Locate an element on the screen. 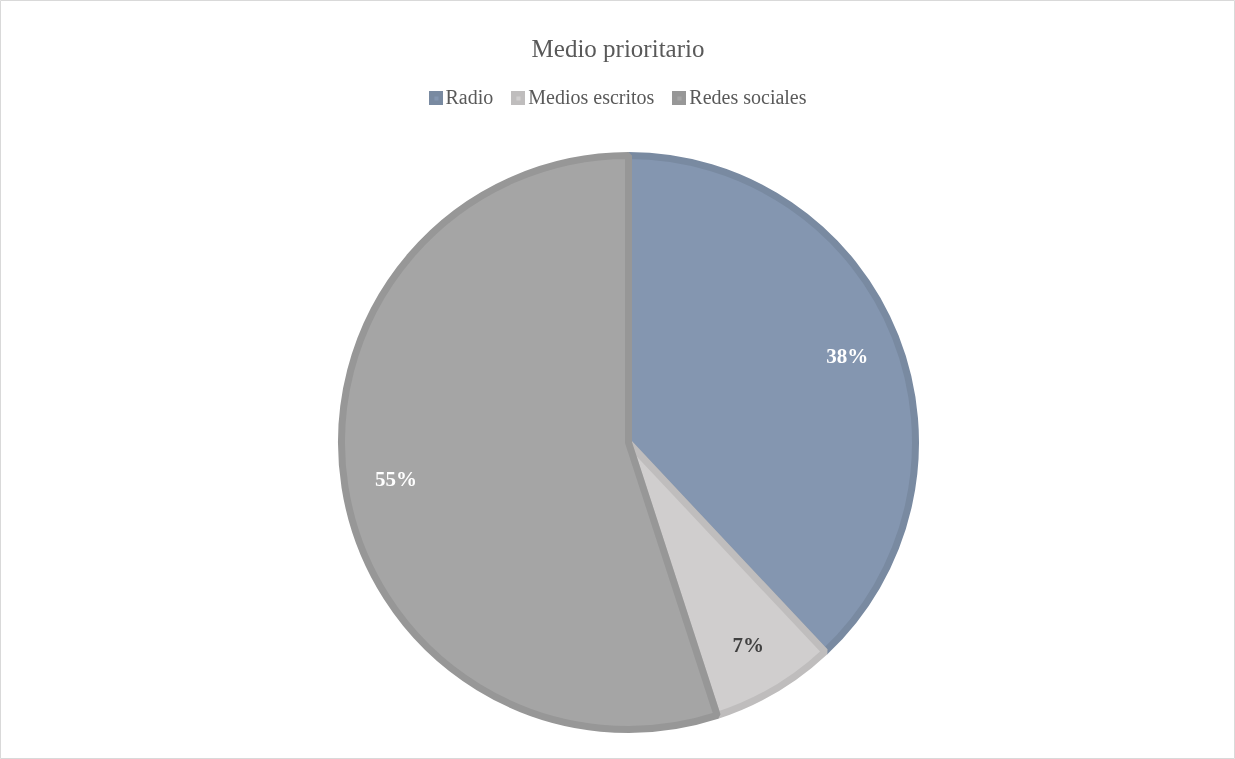 The height and width of the screenshot is (759, 1235). legend-label: Radio is located at coordinates (469, 97).